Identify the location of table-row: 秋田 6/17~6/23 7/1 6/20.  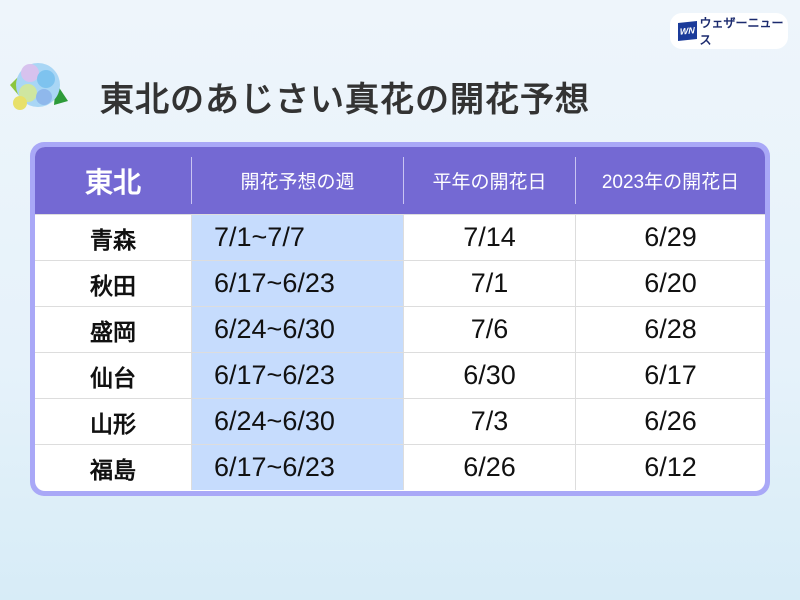
(400, 283).